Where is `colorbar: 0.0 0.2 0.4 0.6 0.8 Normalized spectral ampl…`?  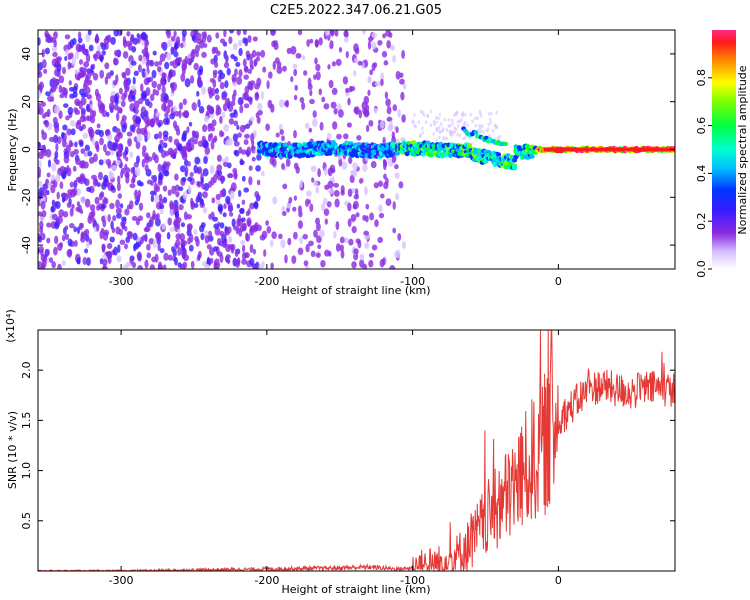 colorbar: 0.0 0.2 0.4 0.6 0.8 Normalized spectral ampl… is located at coordinates (722, 154).